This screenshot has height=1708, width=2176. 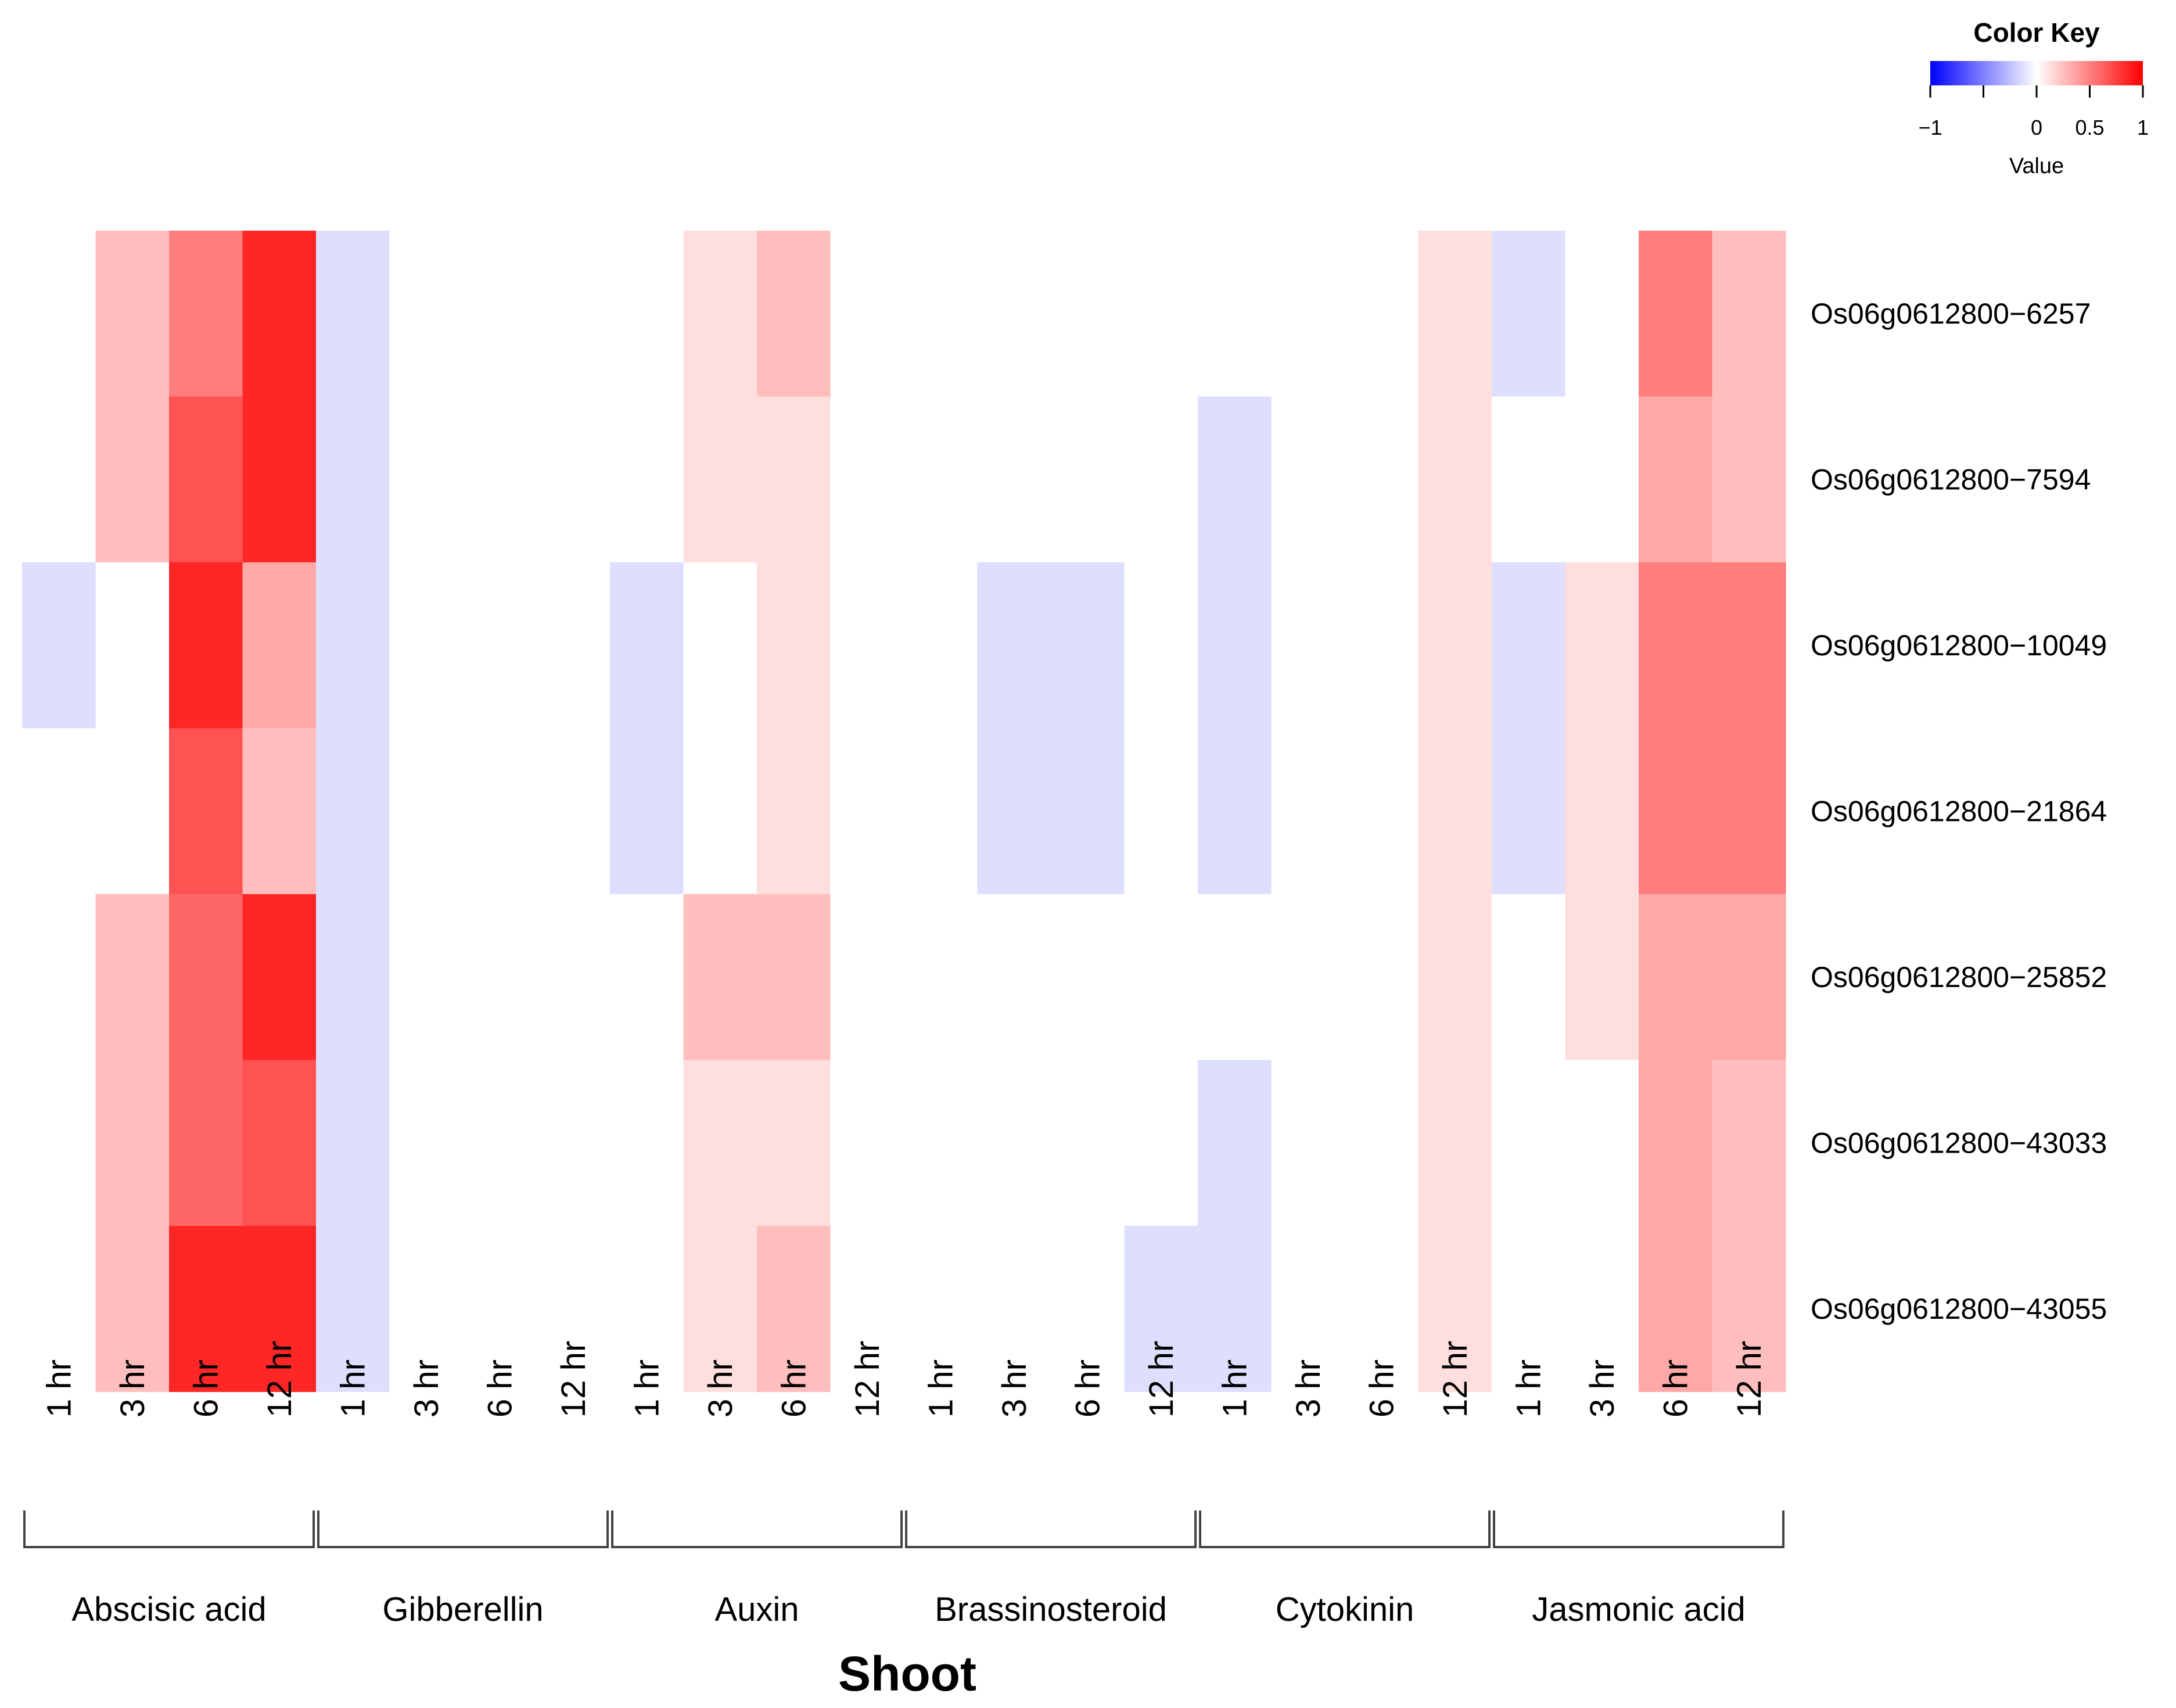 I want to click on color-key-tick-label: −1, so click(x=1930, y=127).